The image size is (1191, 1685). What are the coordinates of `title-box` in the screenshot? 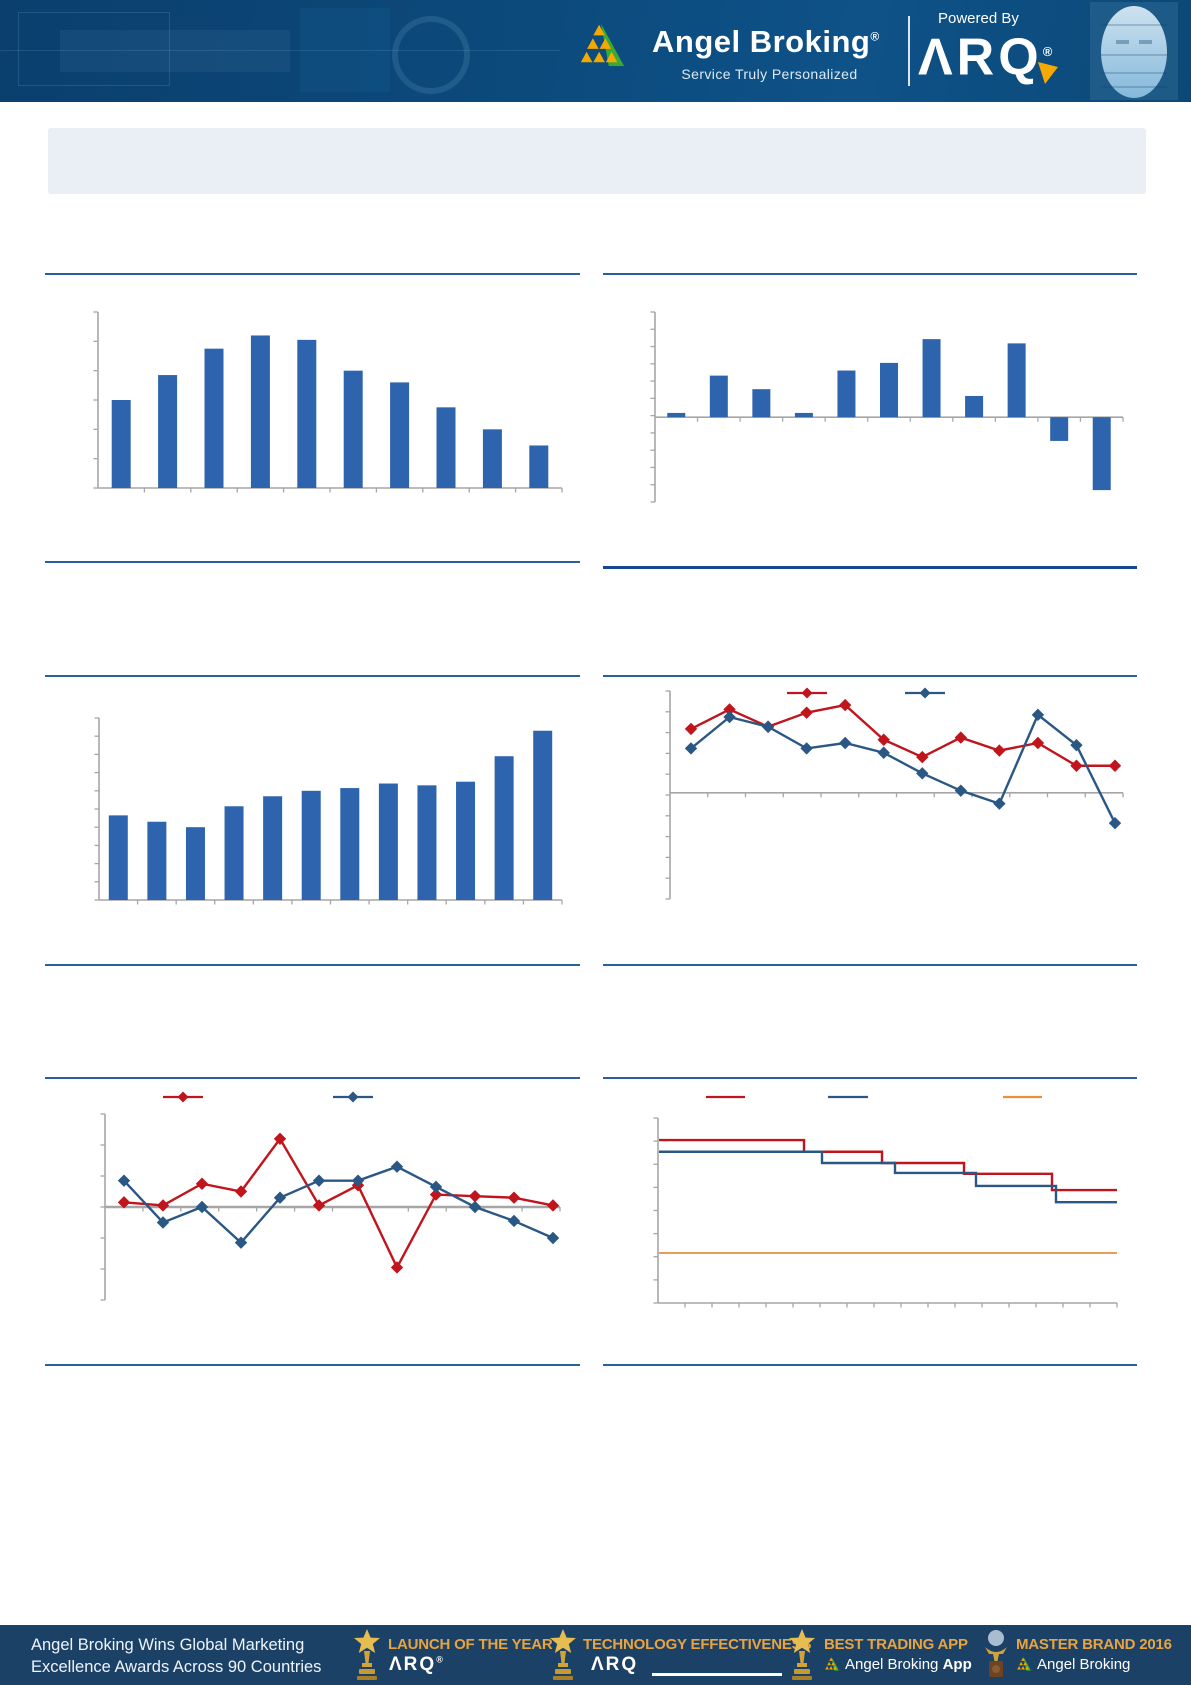 It's located at (597, 161).